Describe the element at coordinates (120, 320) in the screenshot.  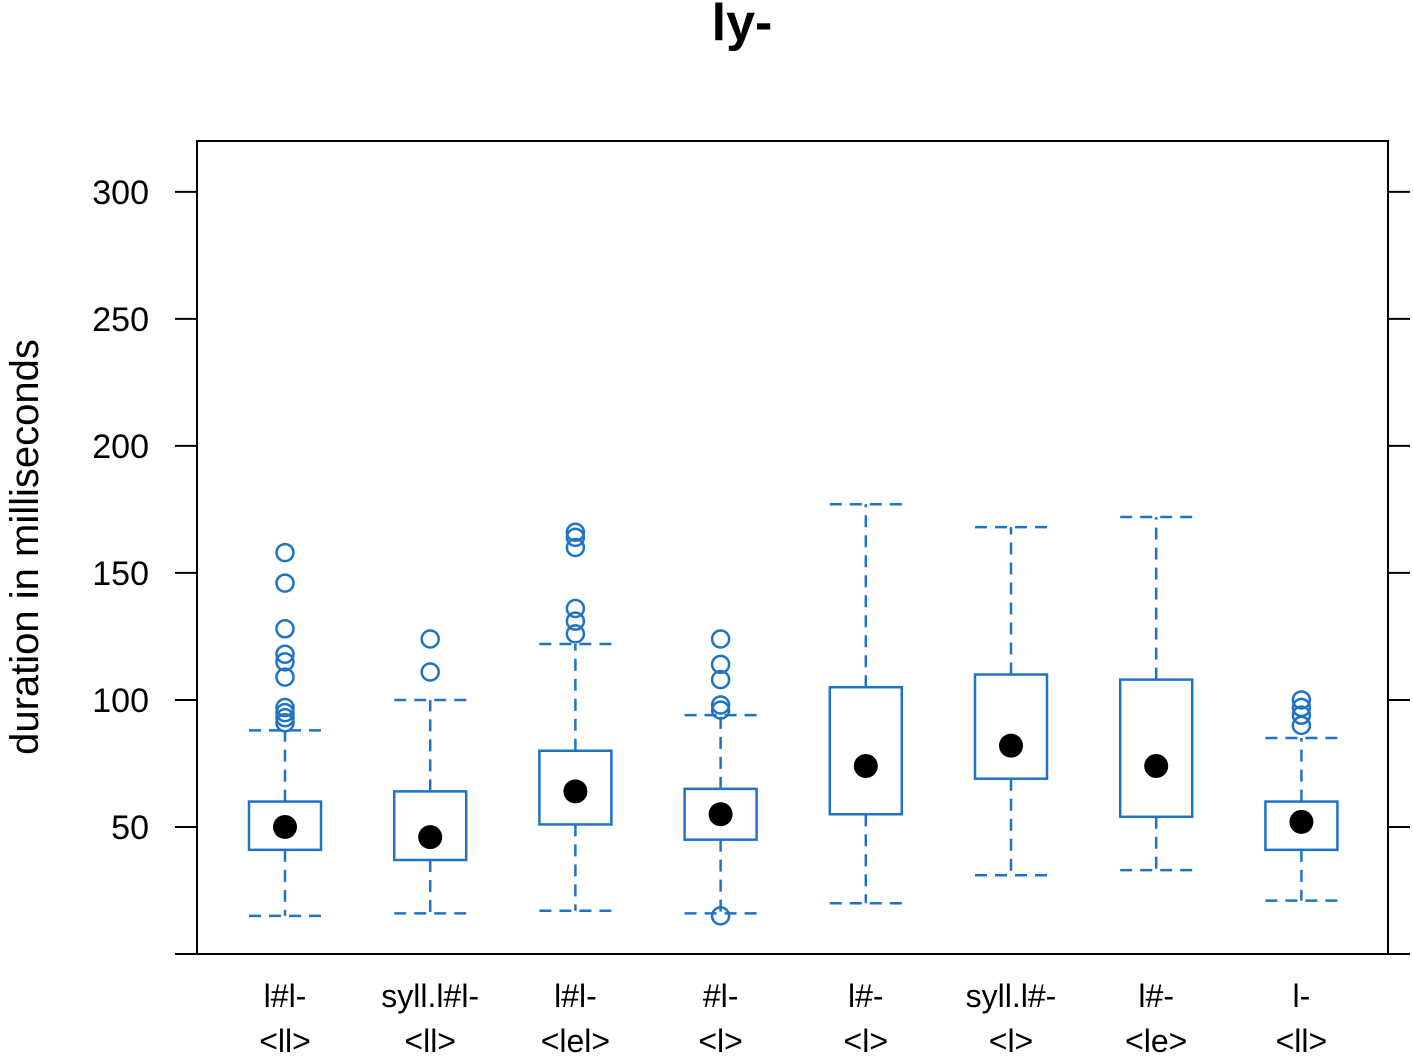
I see `y-tick-label: 250` at that location.